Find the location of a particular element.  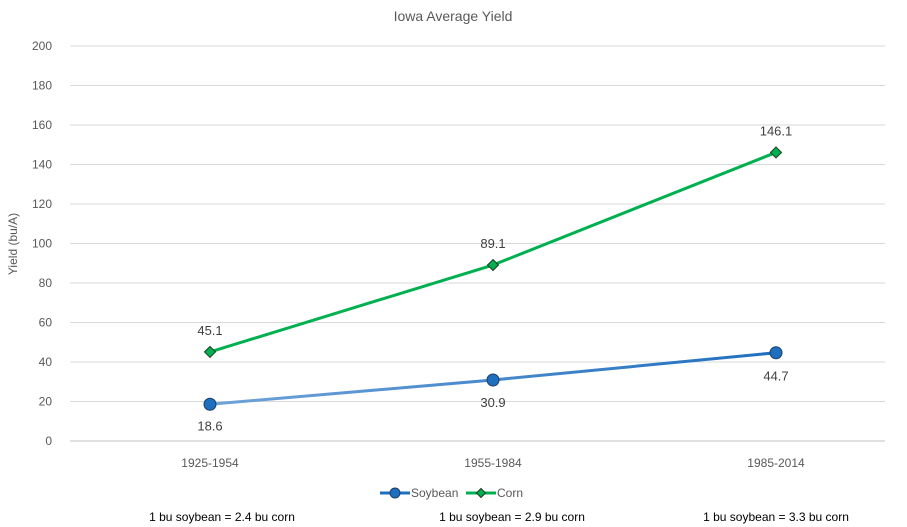

y-tick-label: 200 is located at coordinates (42, 46).